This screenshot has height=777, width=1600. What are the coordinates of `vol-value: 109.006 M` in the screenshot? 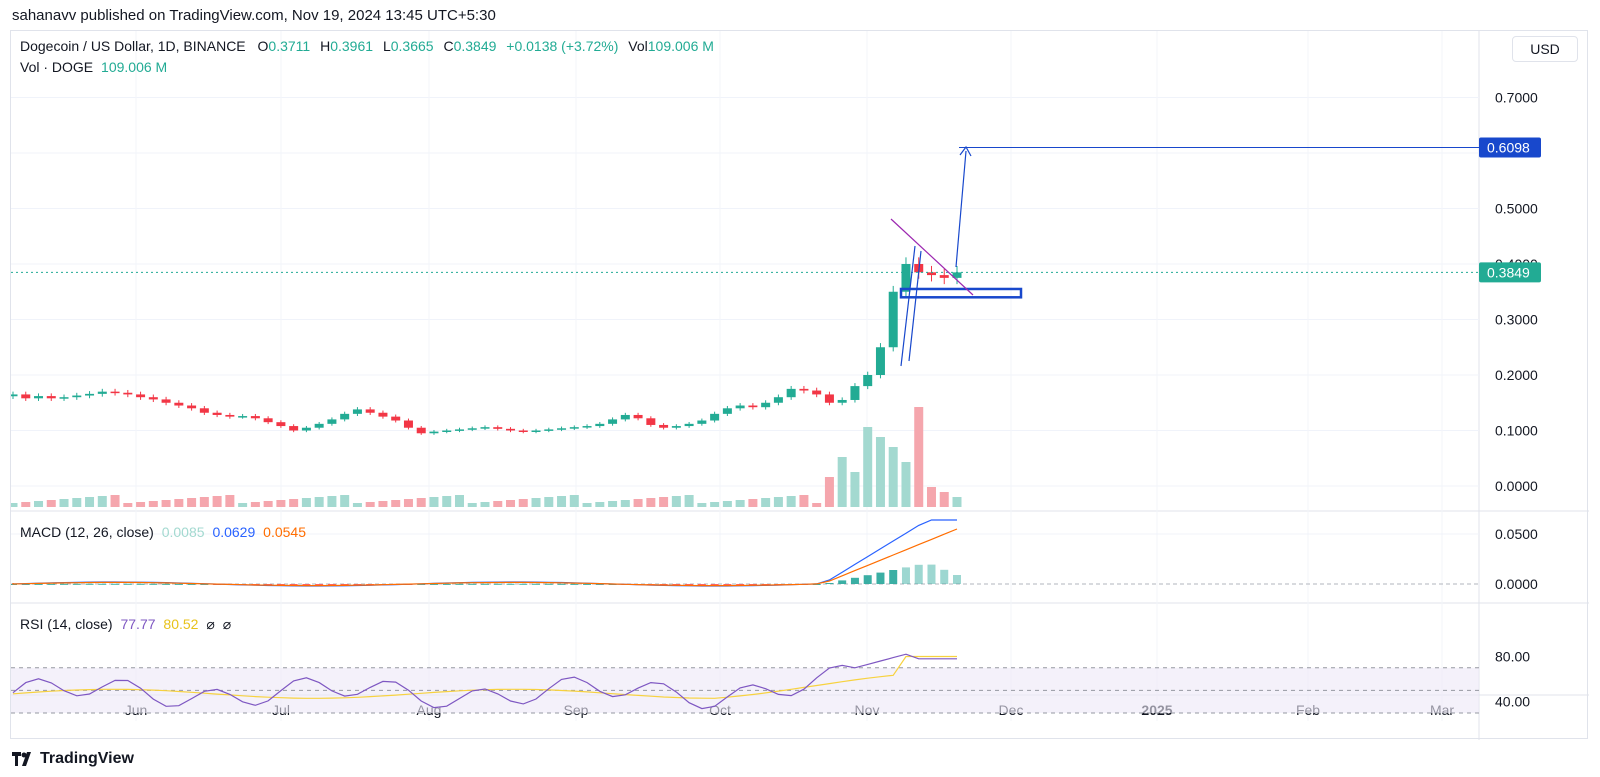 It's located at (680, 46).